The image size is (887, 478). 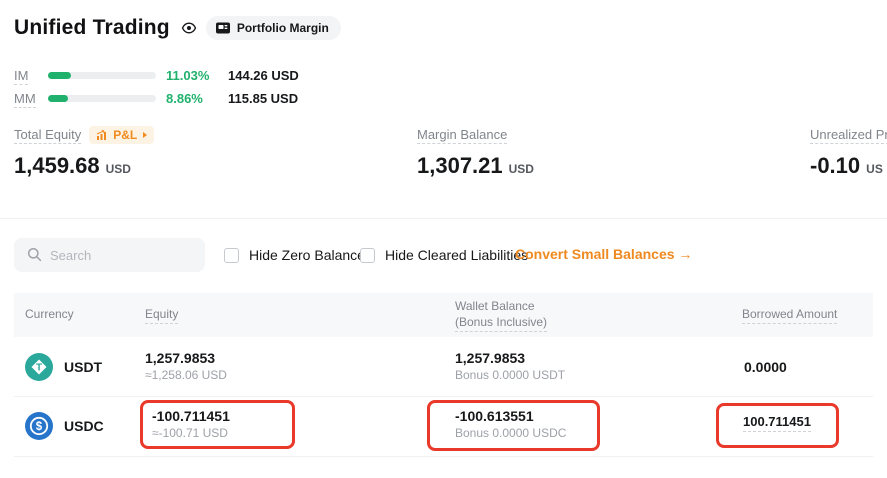 What do you see at coordinates (510, 375) in the screenshot?
I see `wallet-bonus-value: Bonus 0.0000 USDT` at bounding box center [510, 375].